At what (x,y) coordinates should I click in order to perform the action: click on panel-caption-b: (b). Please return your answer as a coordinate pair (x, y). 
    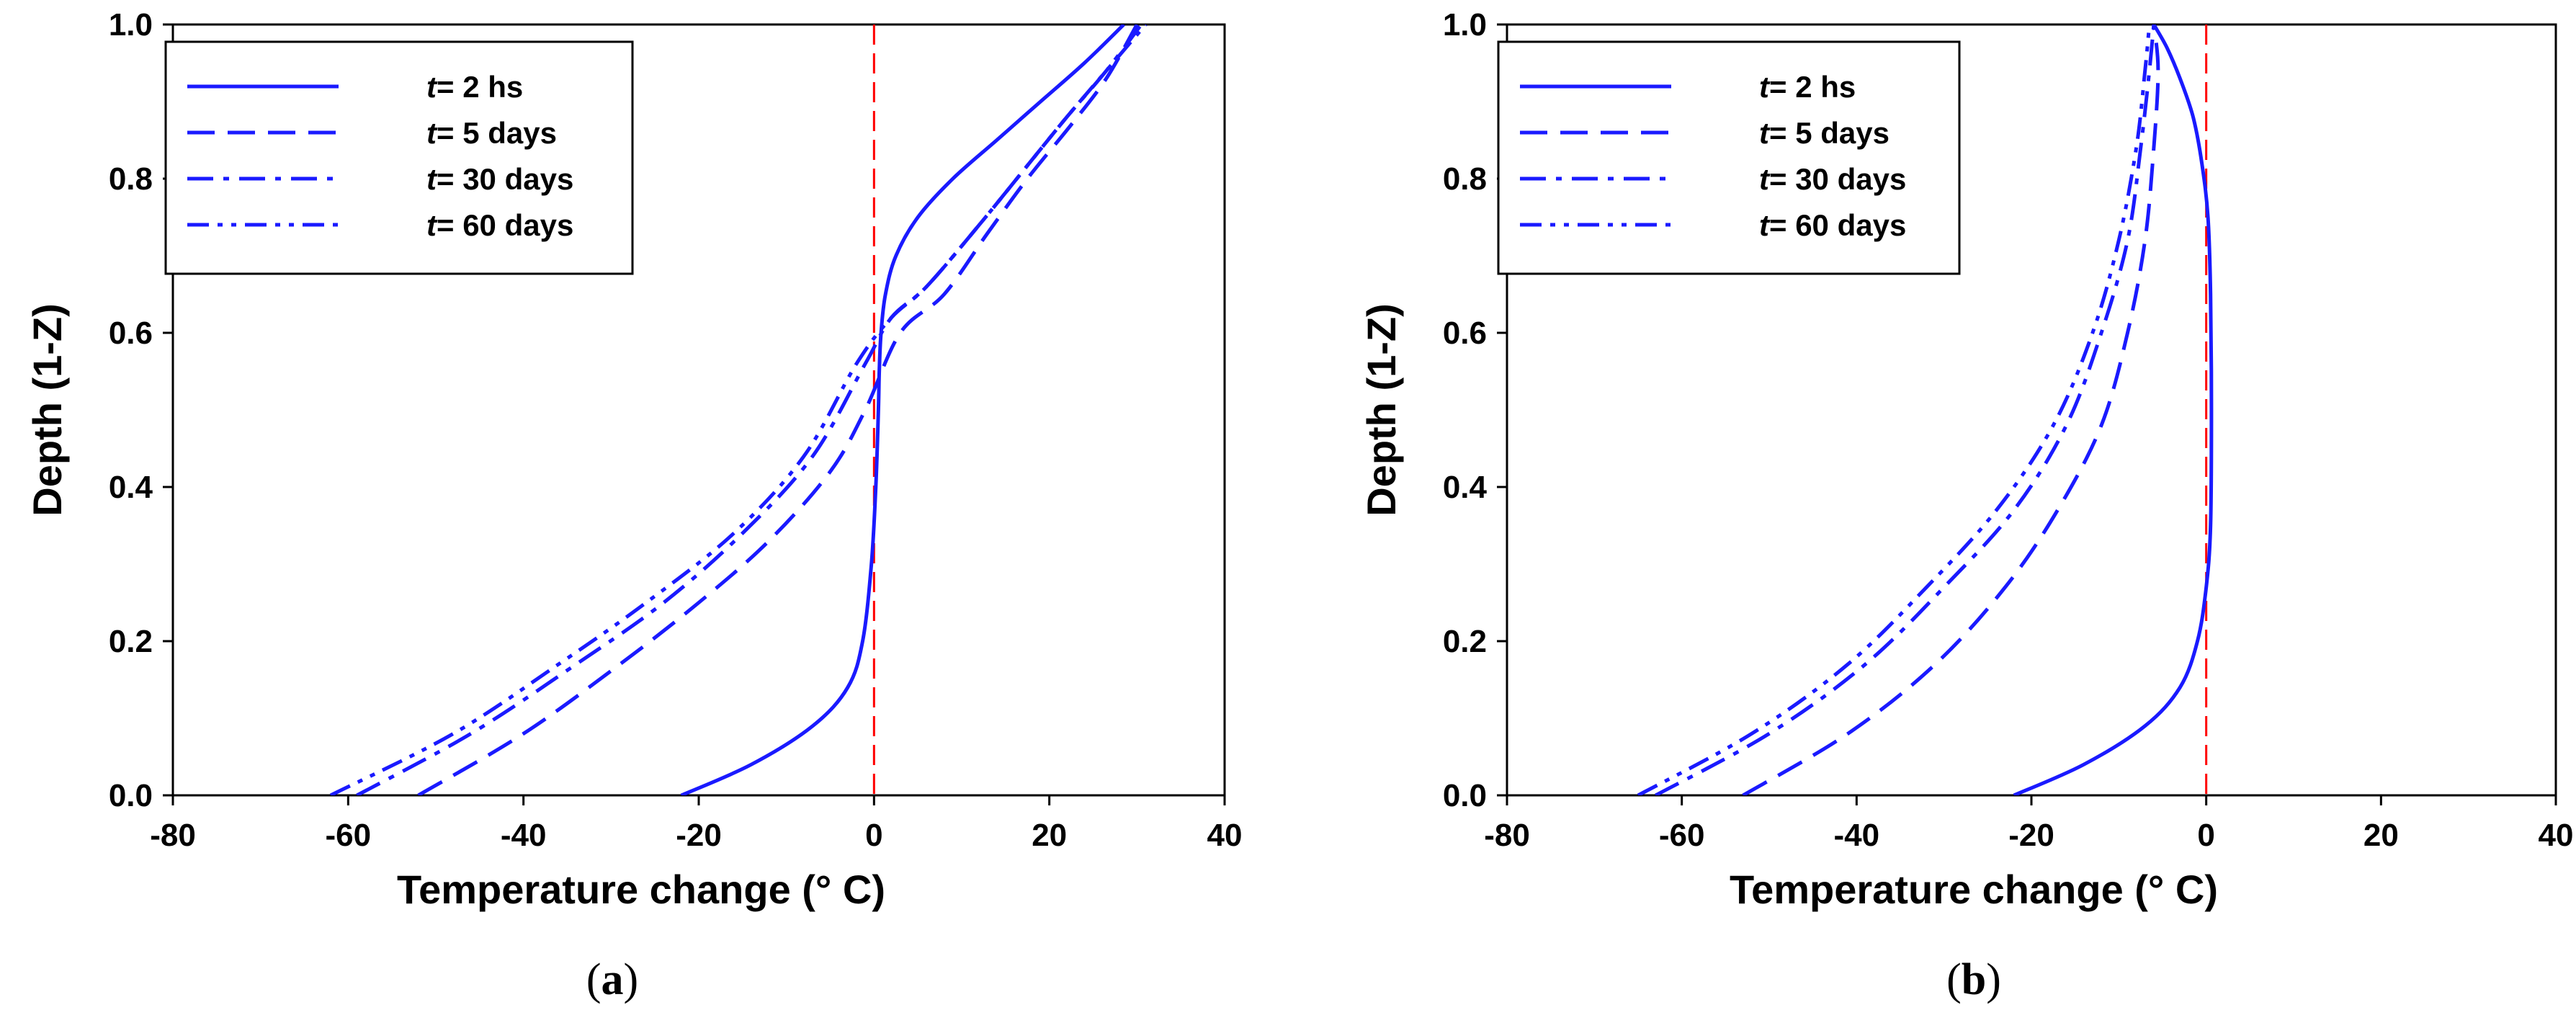
    Looking at the image, I should click on (1973, 979).